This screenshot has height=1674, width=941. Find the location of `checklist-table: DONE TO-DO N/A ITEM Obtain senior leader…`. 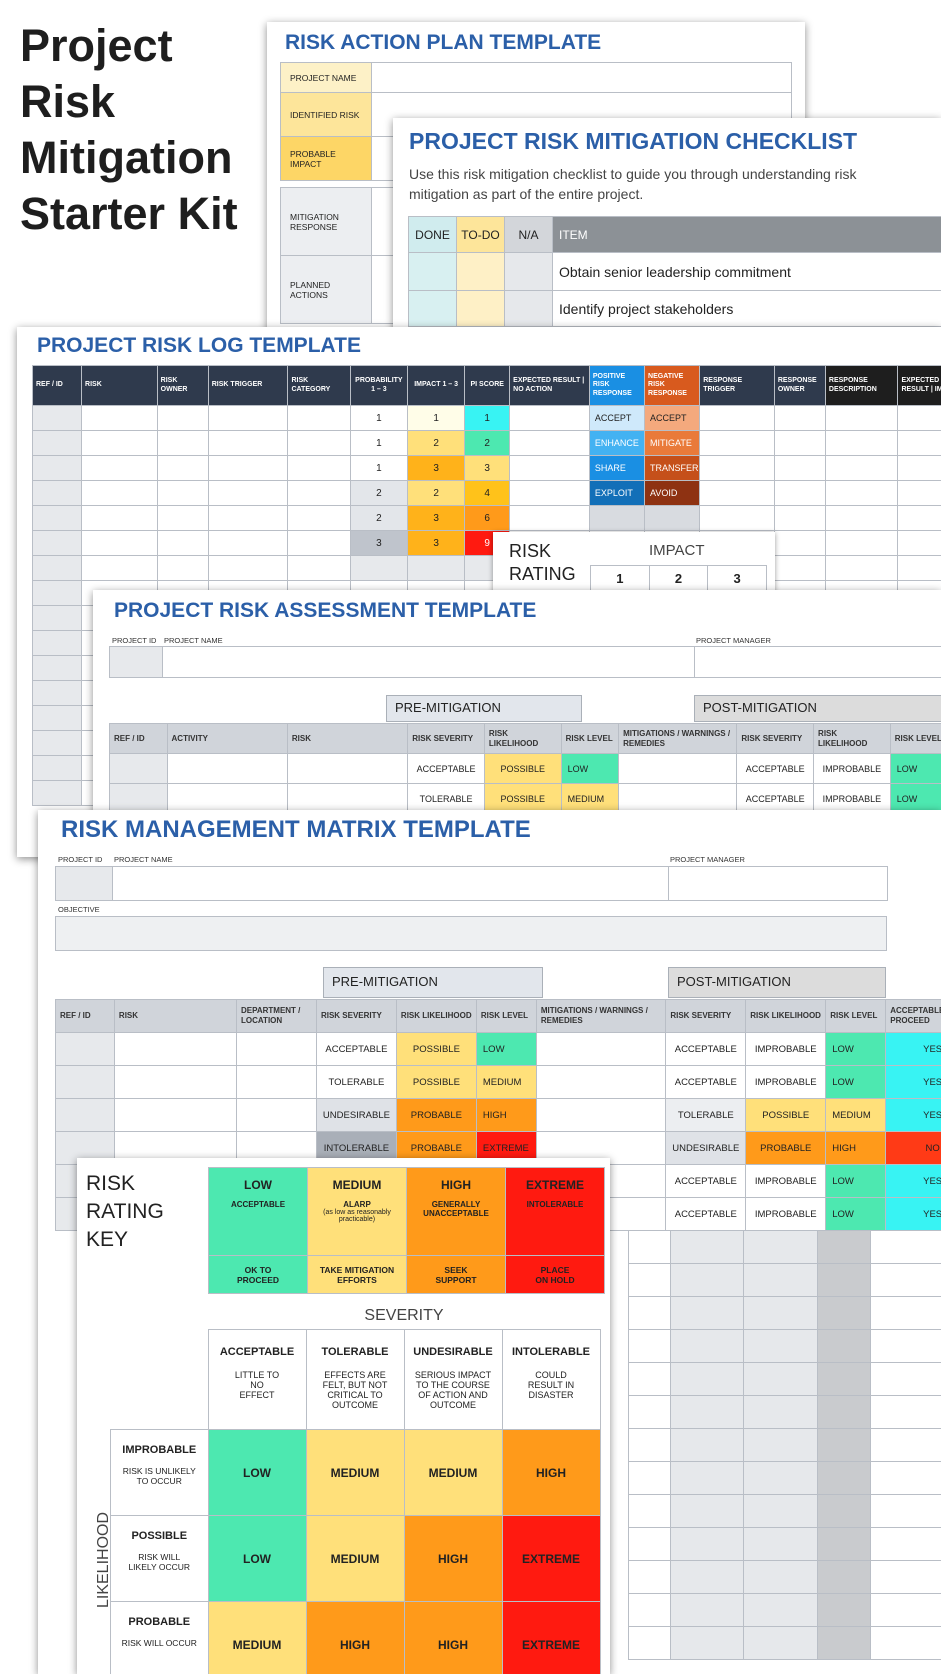

checklist-table: DONE TO-DO N/A ITEM Obtain senior leader… is located at coordinates (674, 271).